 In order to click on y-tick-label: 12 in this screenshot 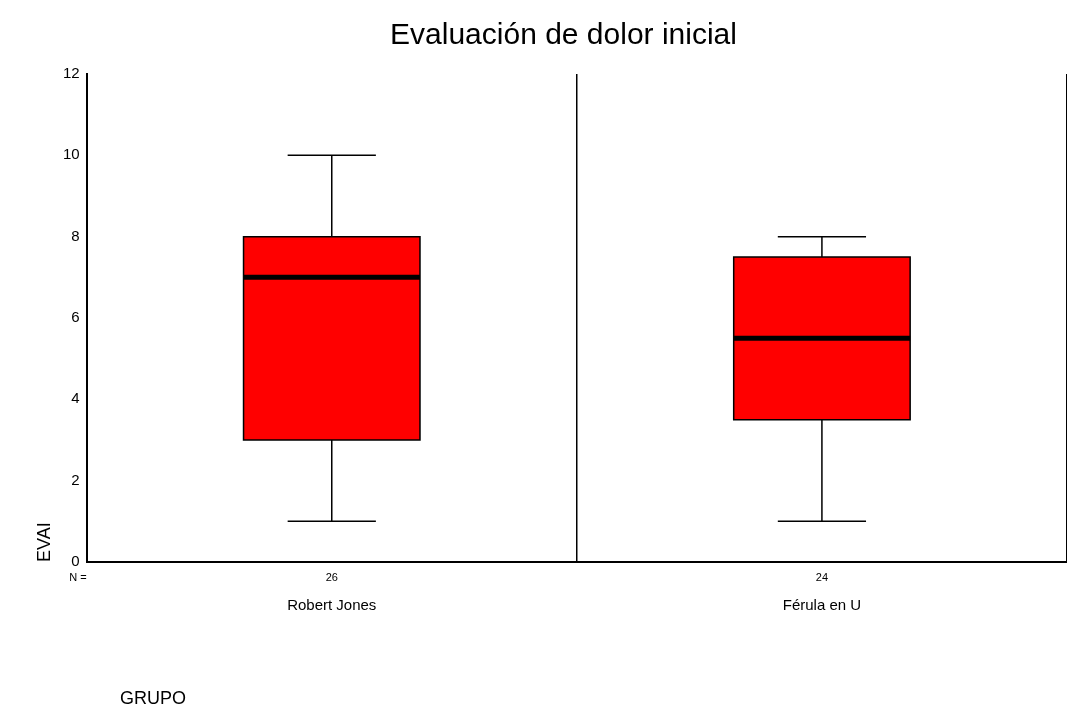, I will do `click(71, 73)`.